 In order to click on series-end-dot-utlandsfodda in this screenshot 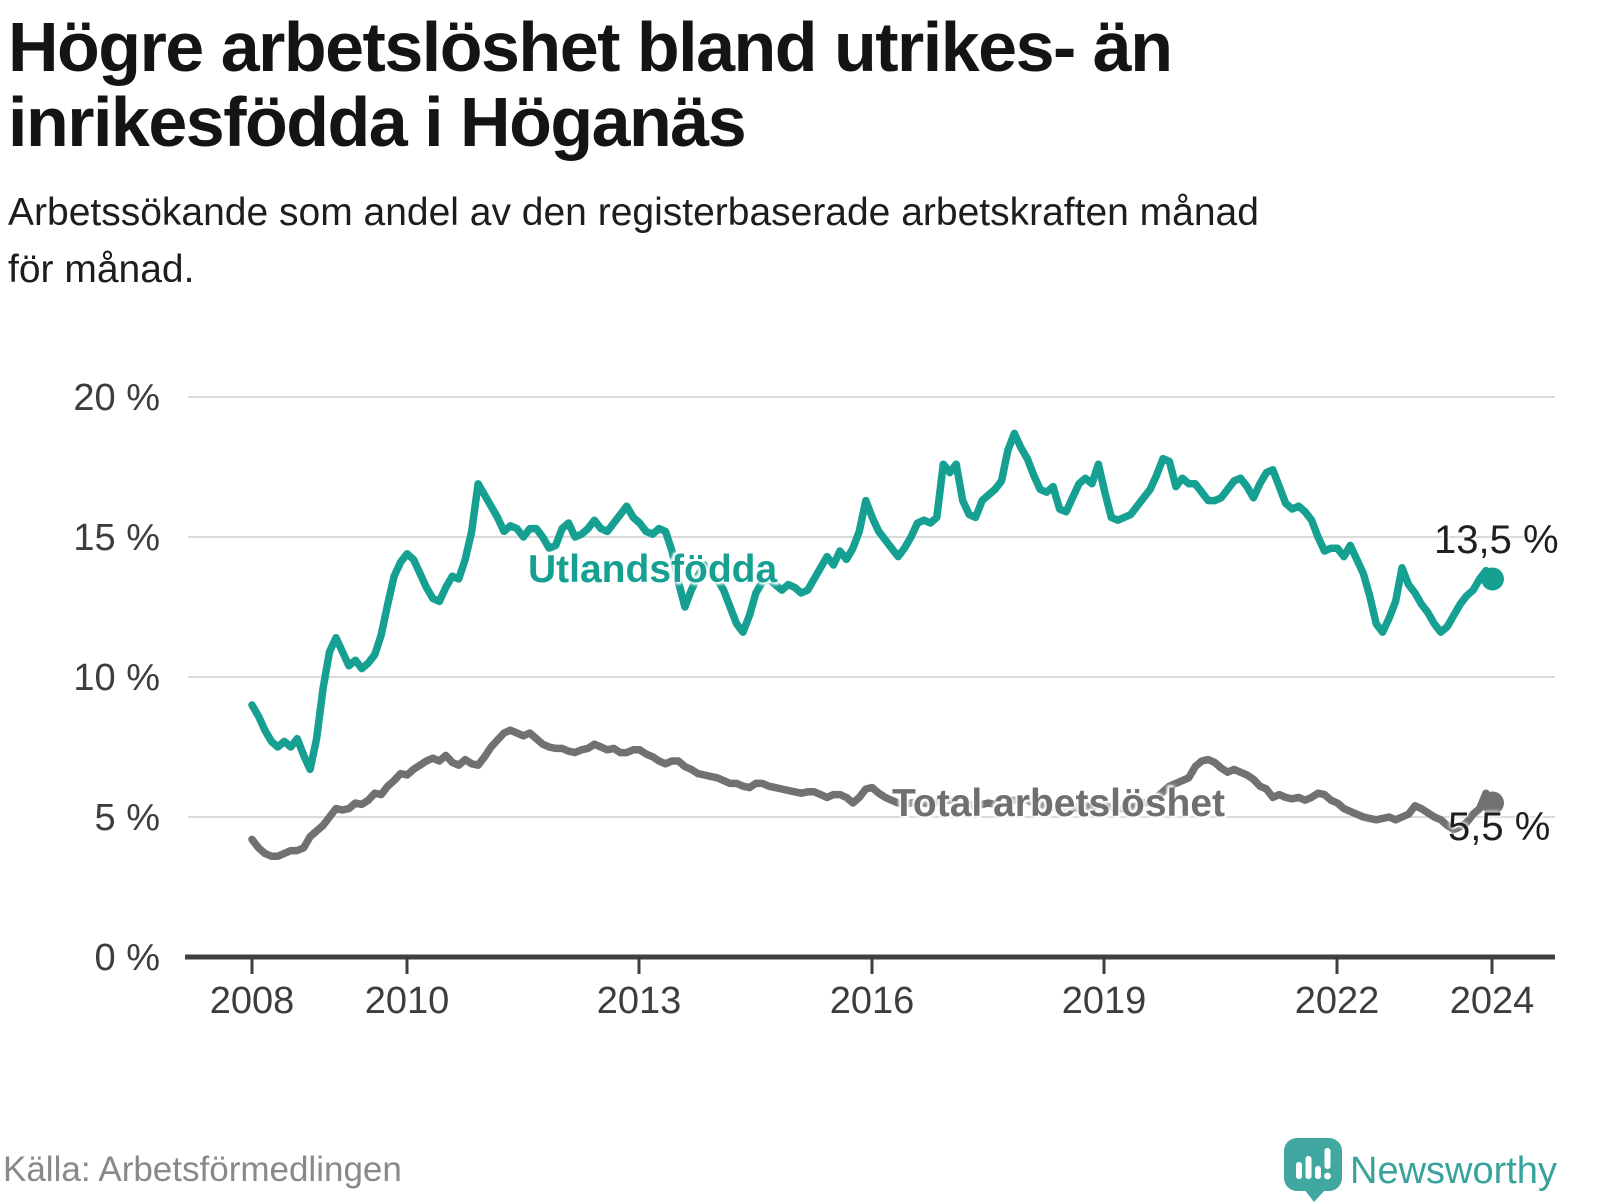, I will do `click(1492, 579)`.